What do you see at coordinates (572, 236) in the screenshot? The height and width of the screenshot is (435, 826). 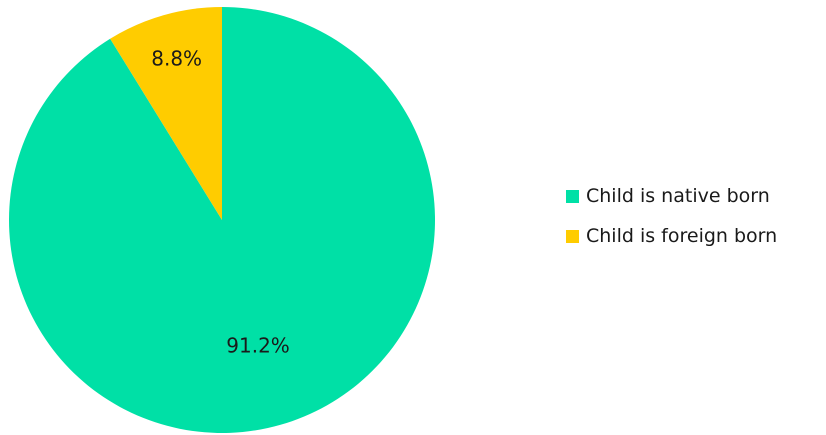 I see `legend-swatch-foreign-born` at bounding box center [572, 236].